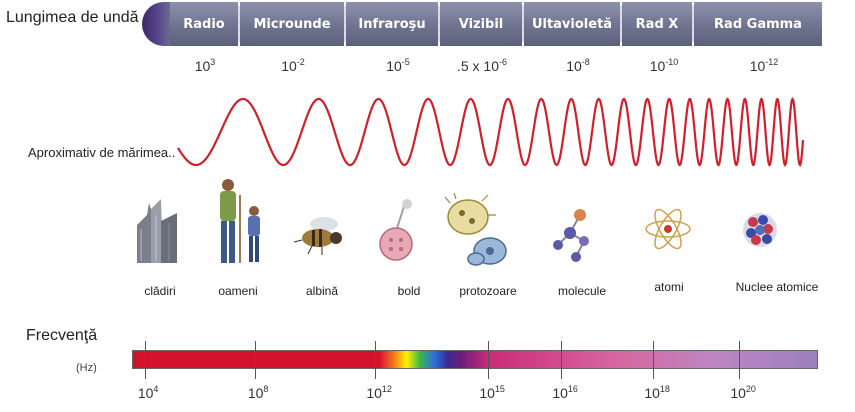 The image size is (855, 412). Describe the element at coordinates (409, 291) in the screenshot. I see `object-label-pin: bold` at that location.